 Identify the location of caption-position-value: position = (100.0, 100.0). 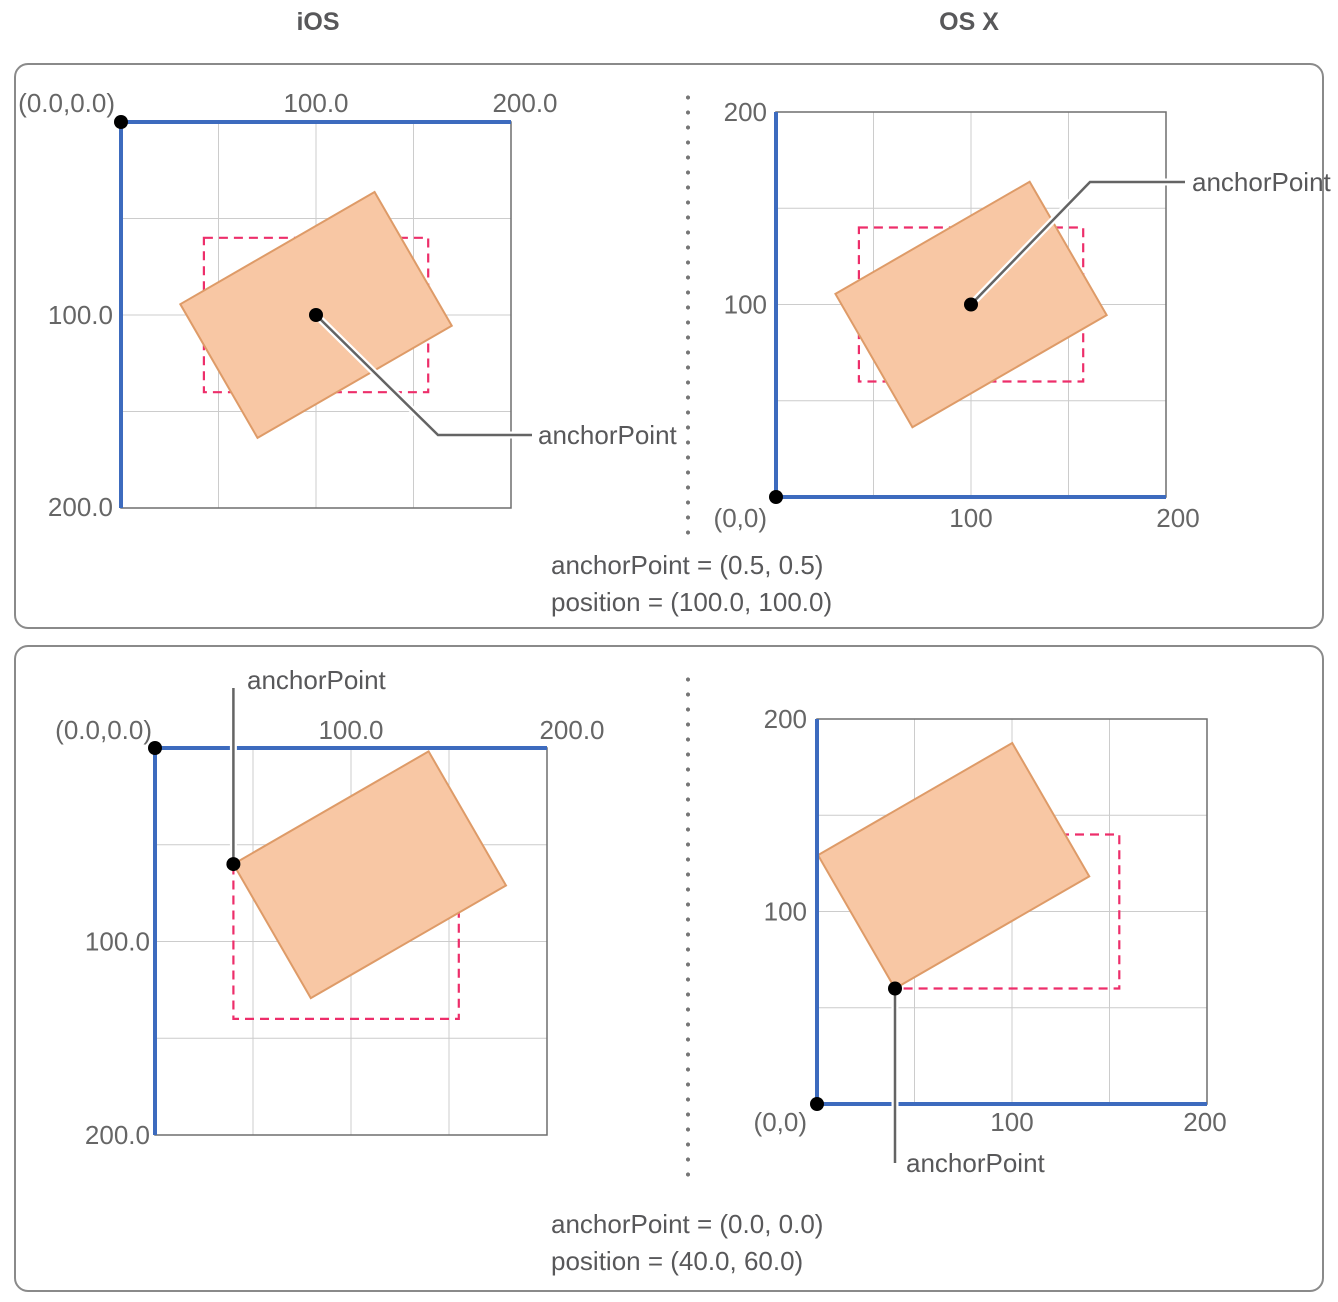
(692, 602).